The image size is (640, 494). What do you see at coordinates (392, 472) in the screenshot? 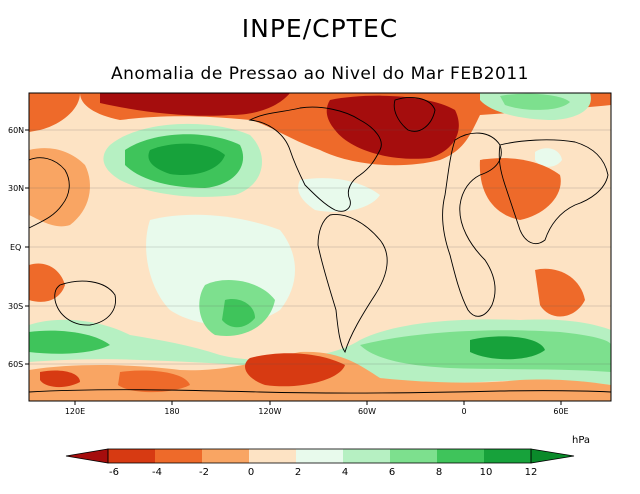
I see `colorbar-tick-6: 6` at bounding box center [392, 472].